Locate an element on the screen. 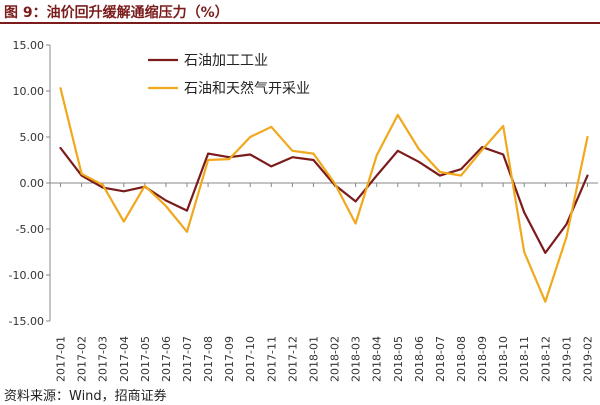 Image resolution: width=600 pixels, height=405 pixels. x-tick-label: 2017-11 is located at coordinates (271, 359).